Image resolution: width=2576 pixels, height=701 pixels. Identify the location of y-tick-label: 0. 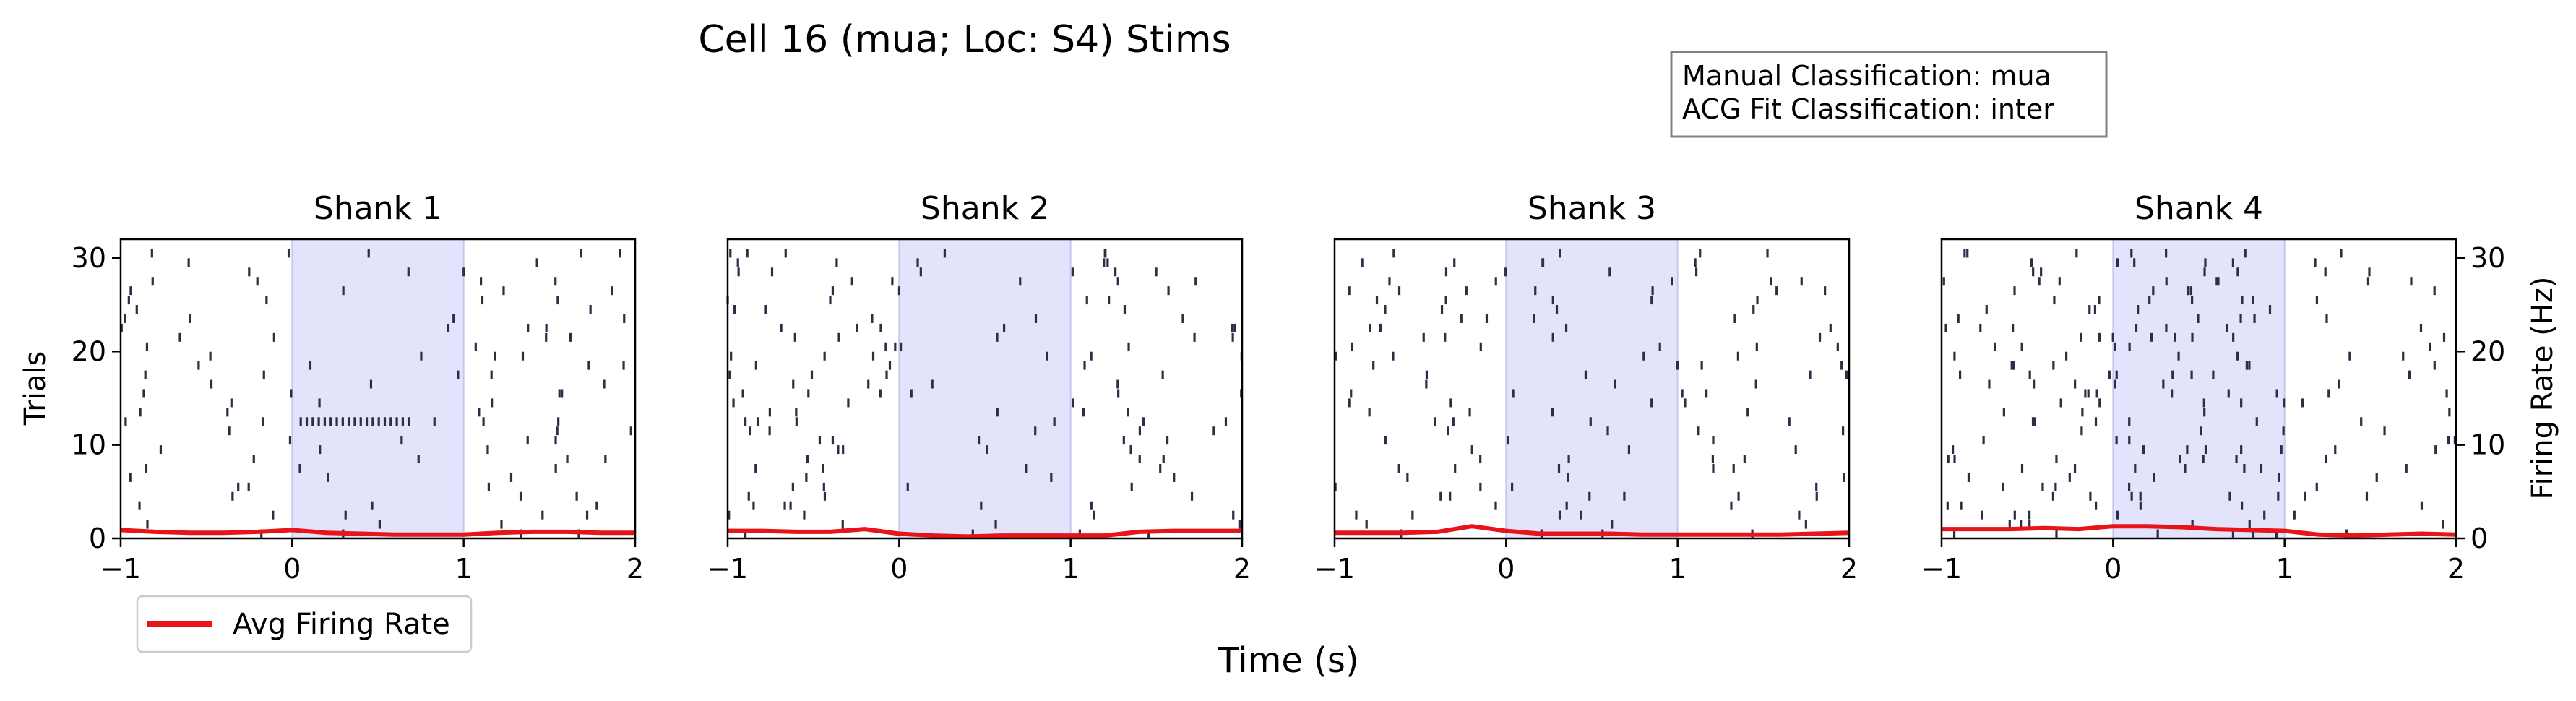
(97, 538).